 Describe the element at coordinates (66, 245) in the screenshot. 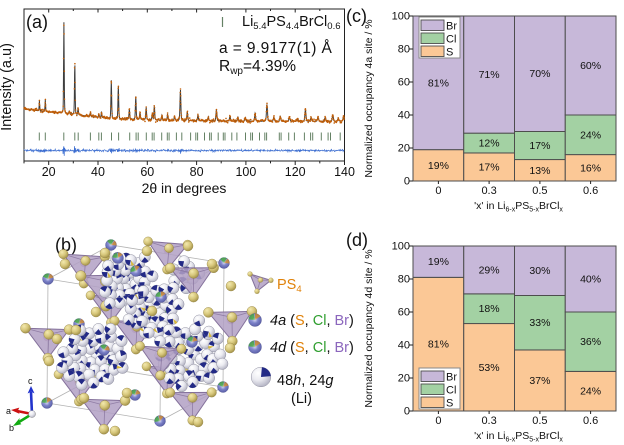

I see `svg-text: (b)` at that location.